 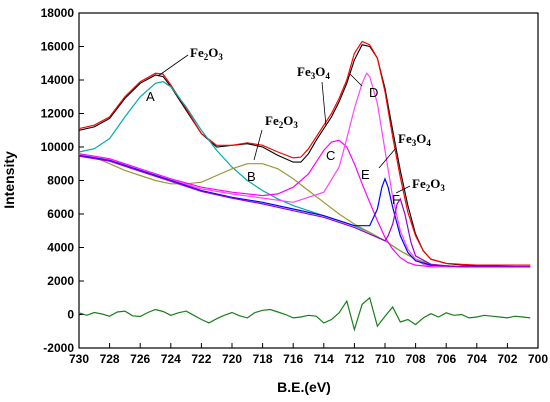 What do you see at coordinates (414, 139) in the screenshot?
I see `annotation-fe3o4-e: Fe3O4` at bounding box center [414, 139].